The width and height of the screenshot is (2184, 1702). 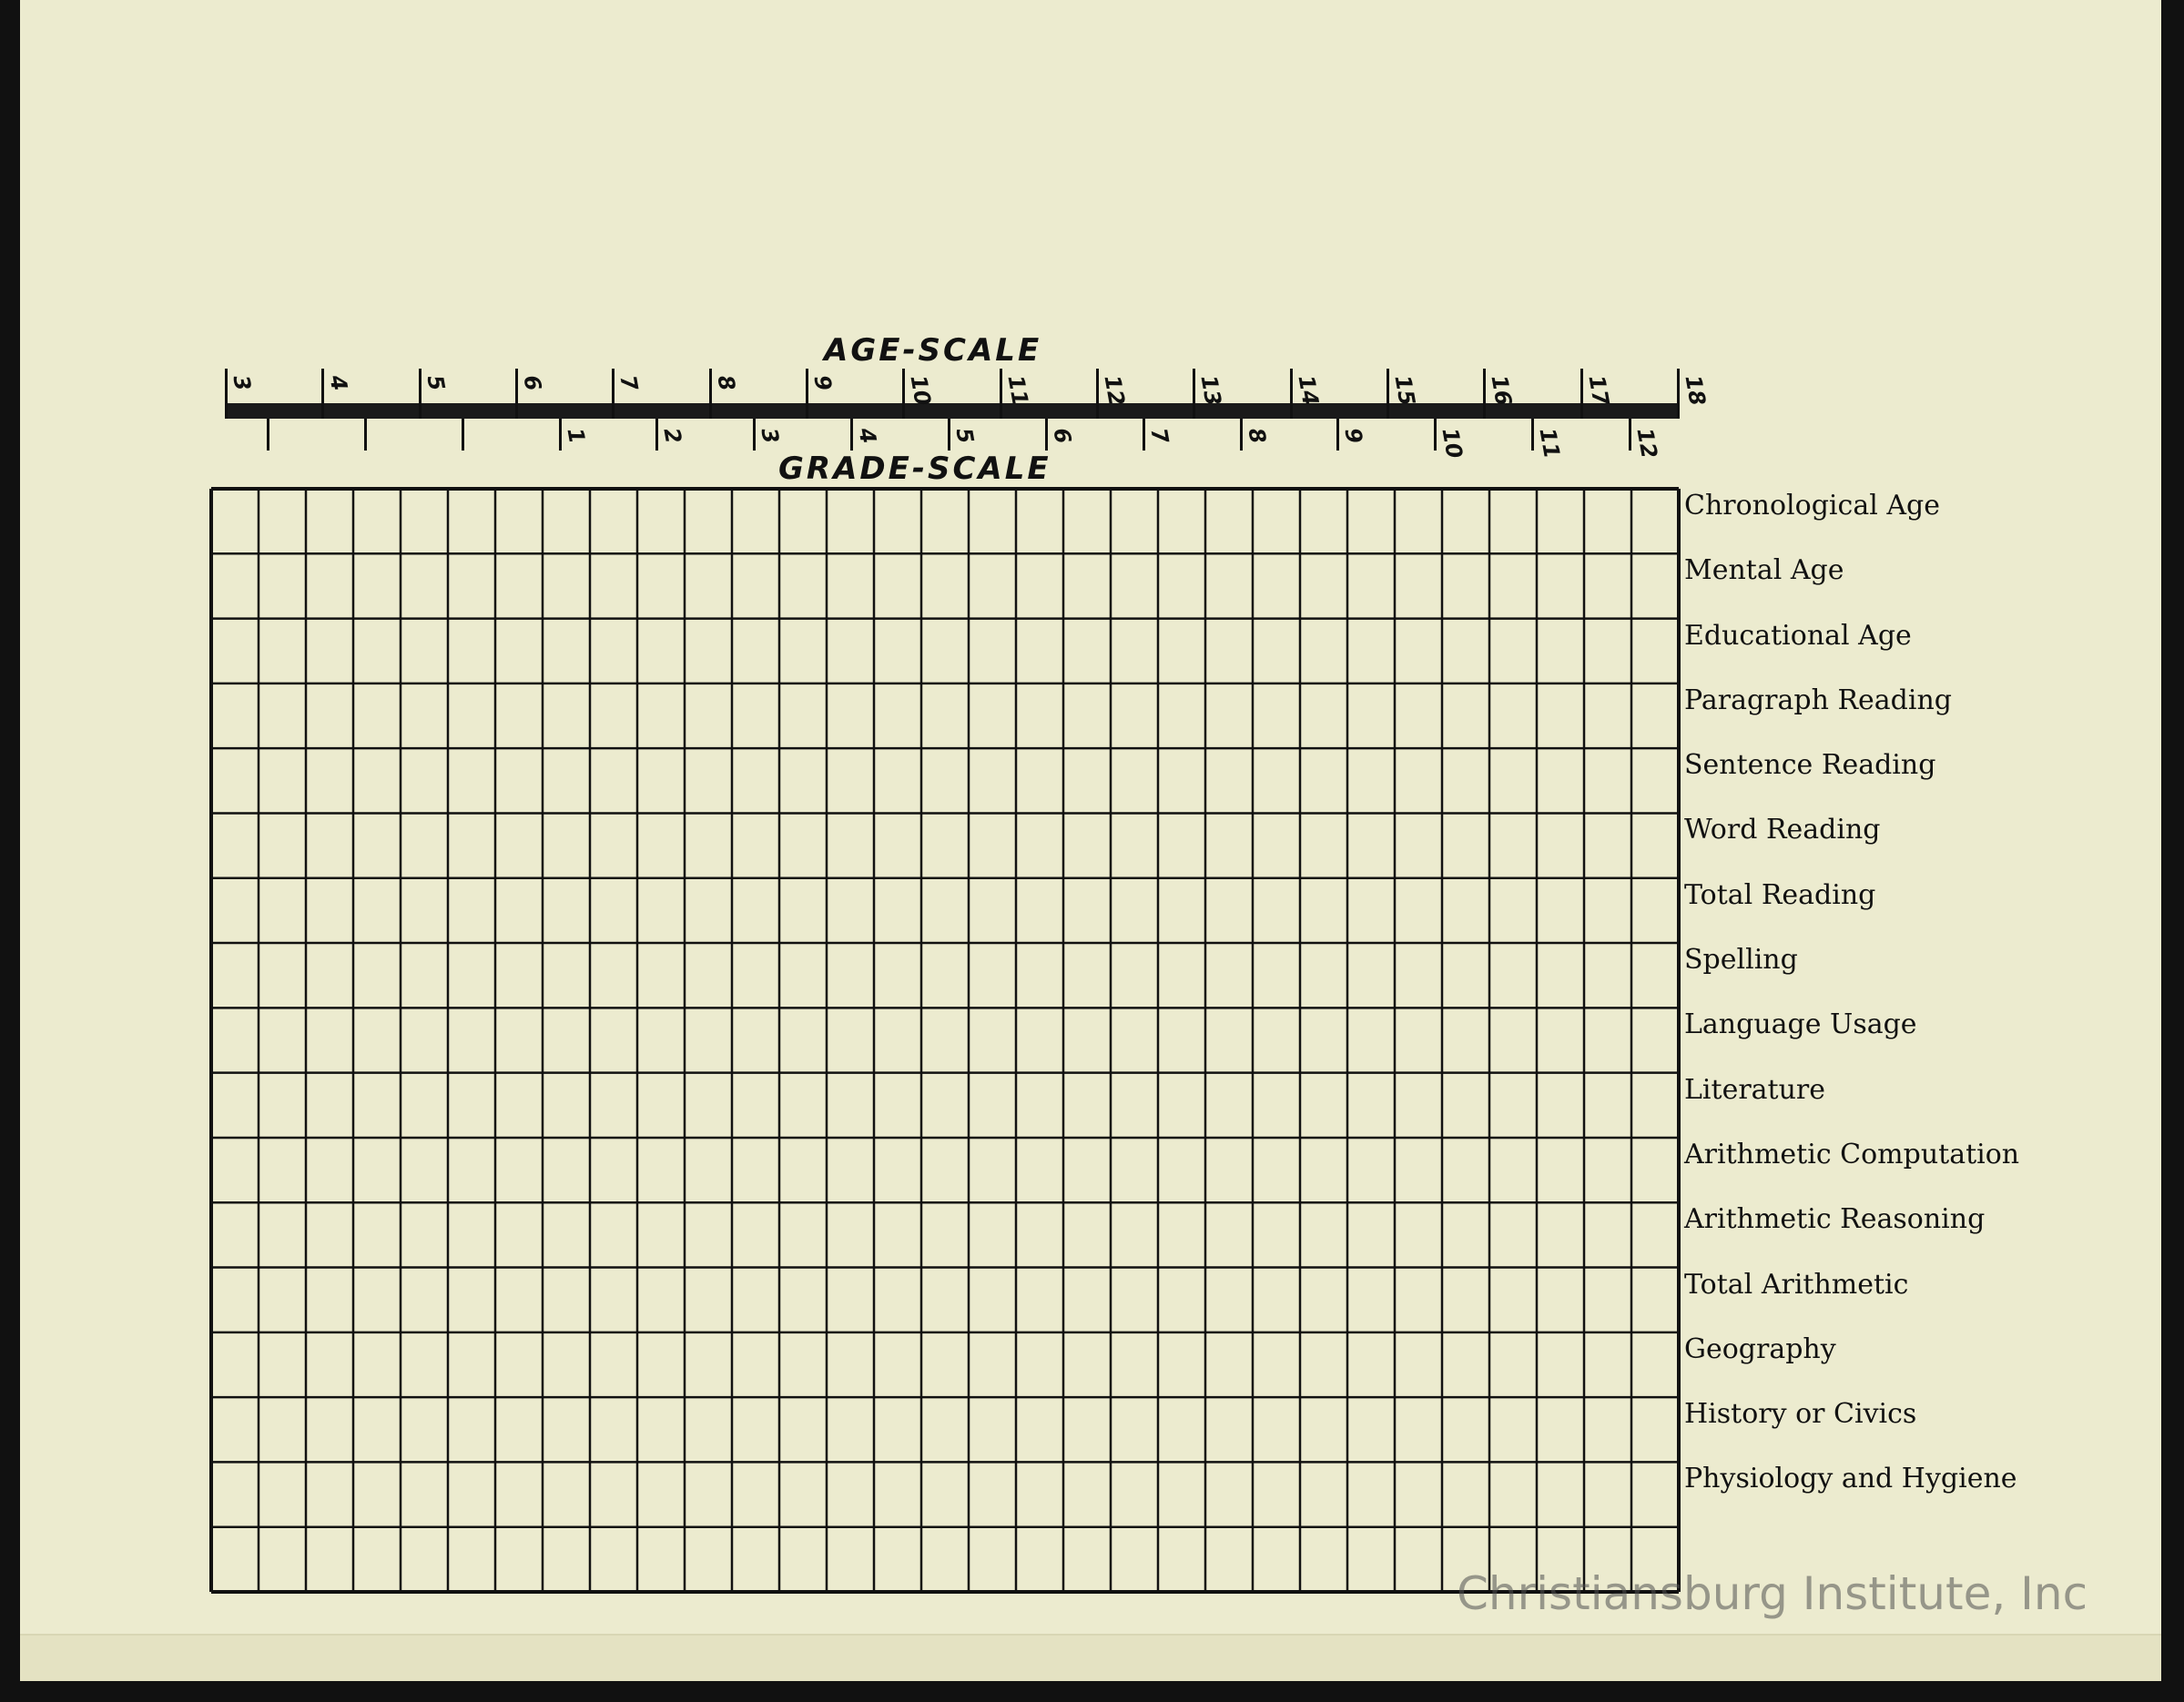 I want to click on row-label: Geography, so click(x=1760, y=1348).